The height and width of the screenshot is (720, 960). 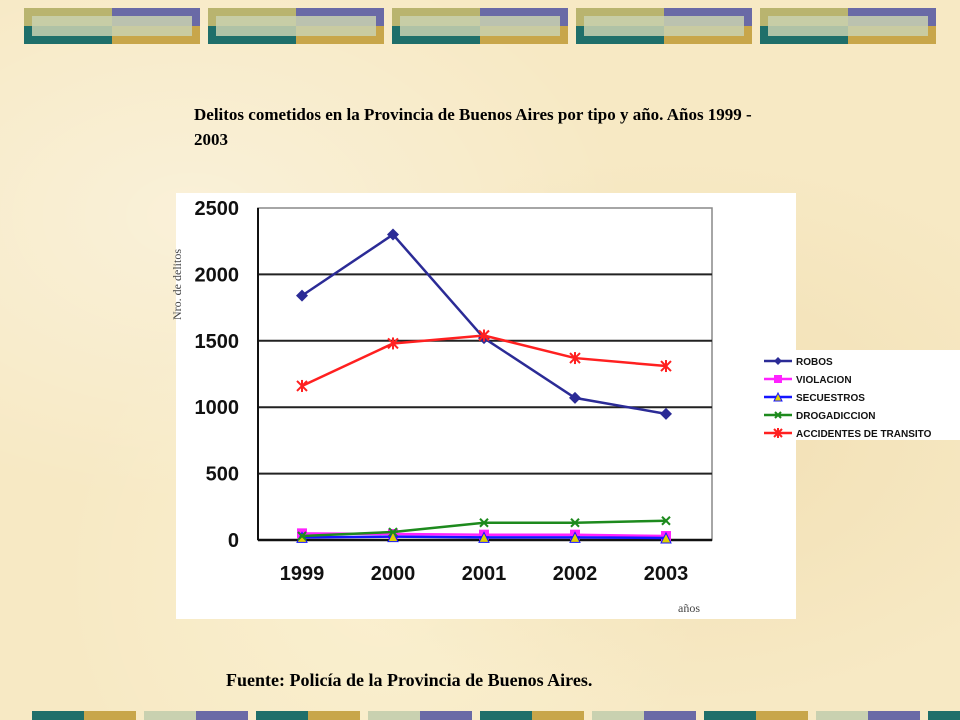 I want to click on legend-item: DROGADICCION, so click(x=819, y=416).